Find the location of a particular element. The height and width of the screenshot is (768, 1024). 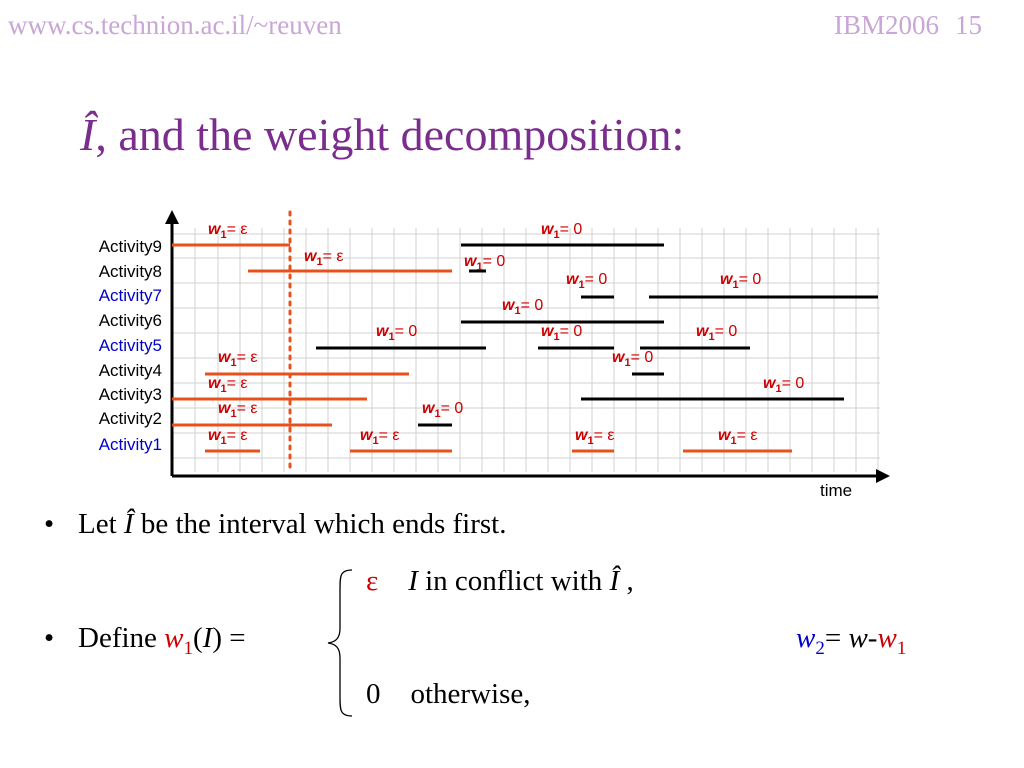

b2-sub: 1 is located at coordinates (188, 648).